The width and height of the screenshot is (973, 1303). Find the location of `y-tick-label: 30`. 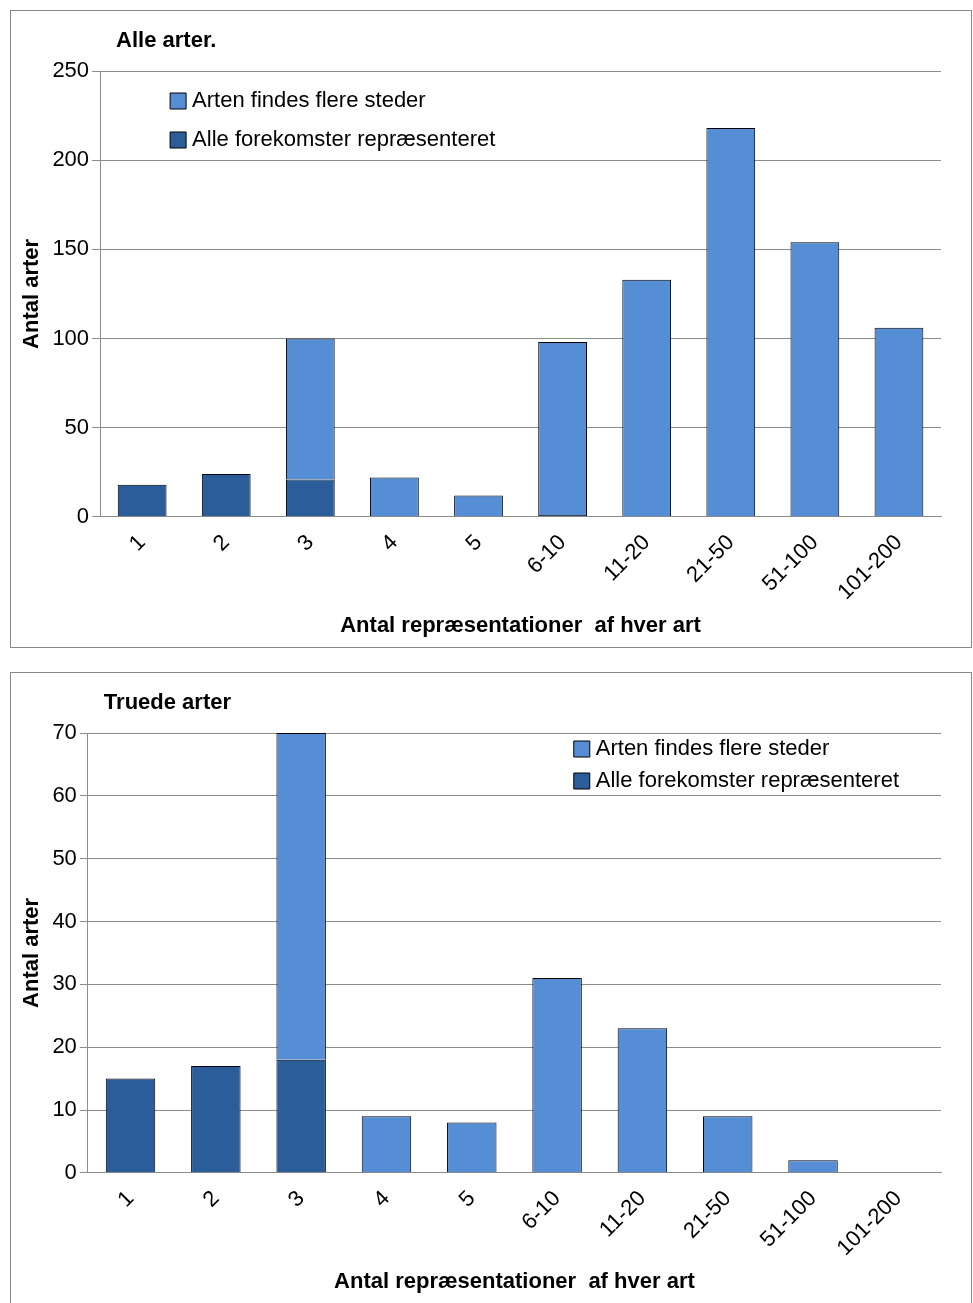

y-tick-label: 30 is located at coordinates (64, 983).